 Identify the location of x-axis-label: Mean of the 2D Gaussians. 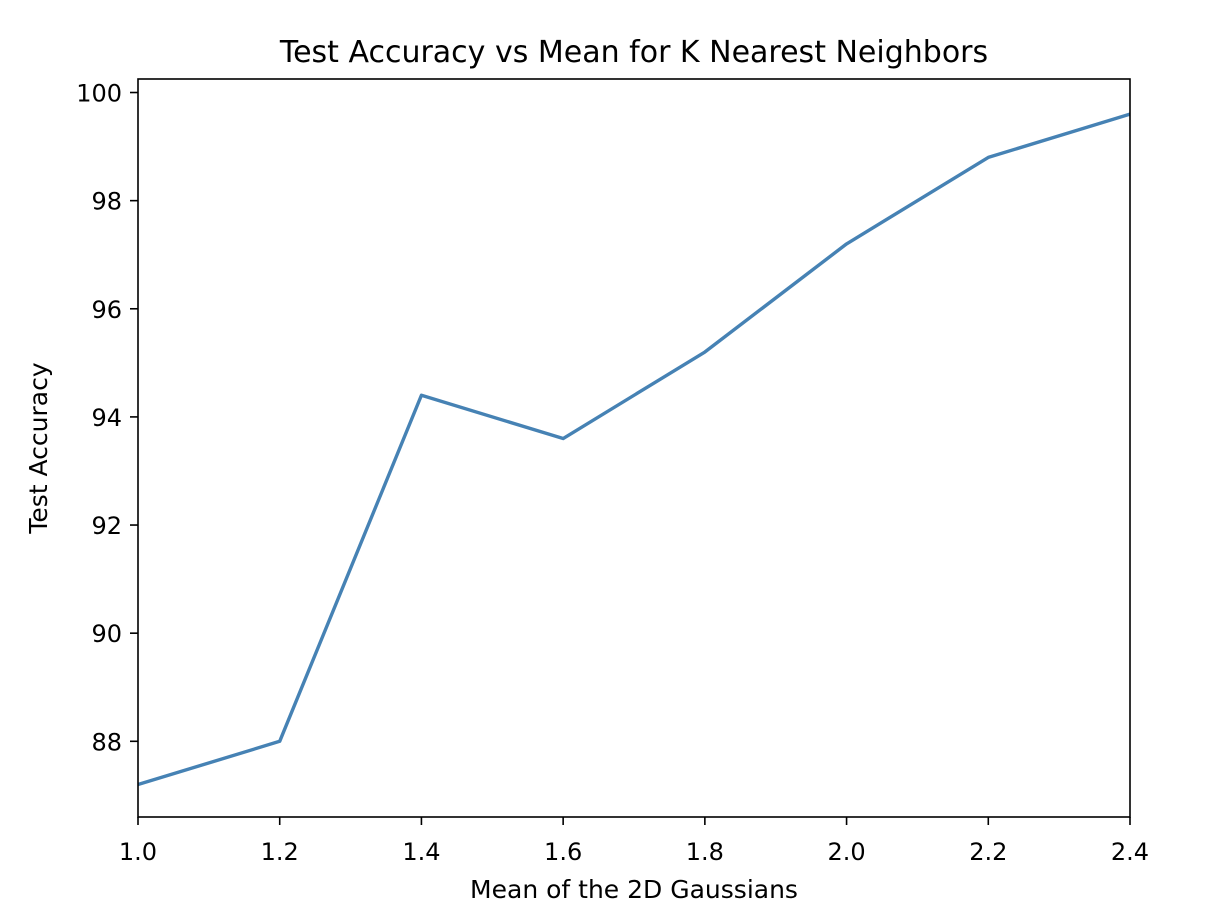
(634, 889).